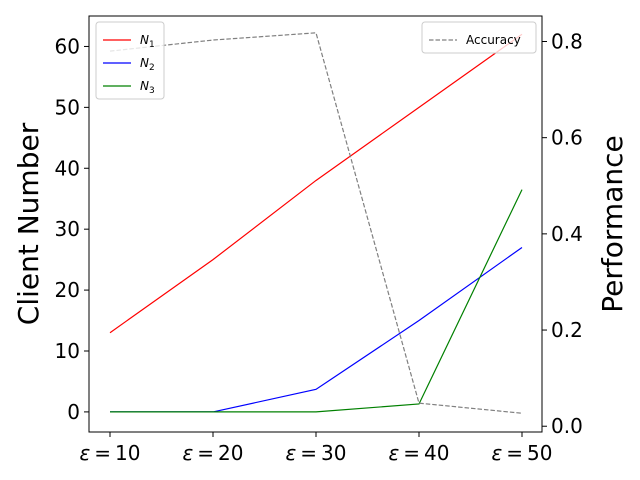 Image resolution: width=640 pixels, height=480 pixels. I want to click on legend-label: N3, so click(147, 87).